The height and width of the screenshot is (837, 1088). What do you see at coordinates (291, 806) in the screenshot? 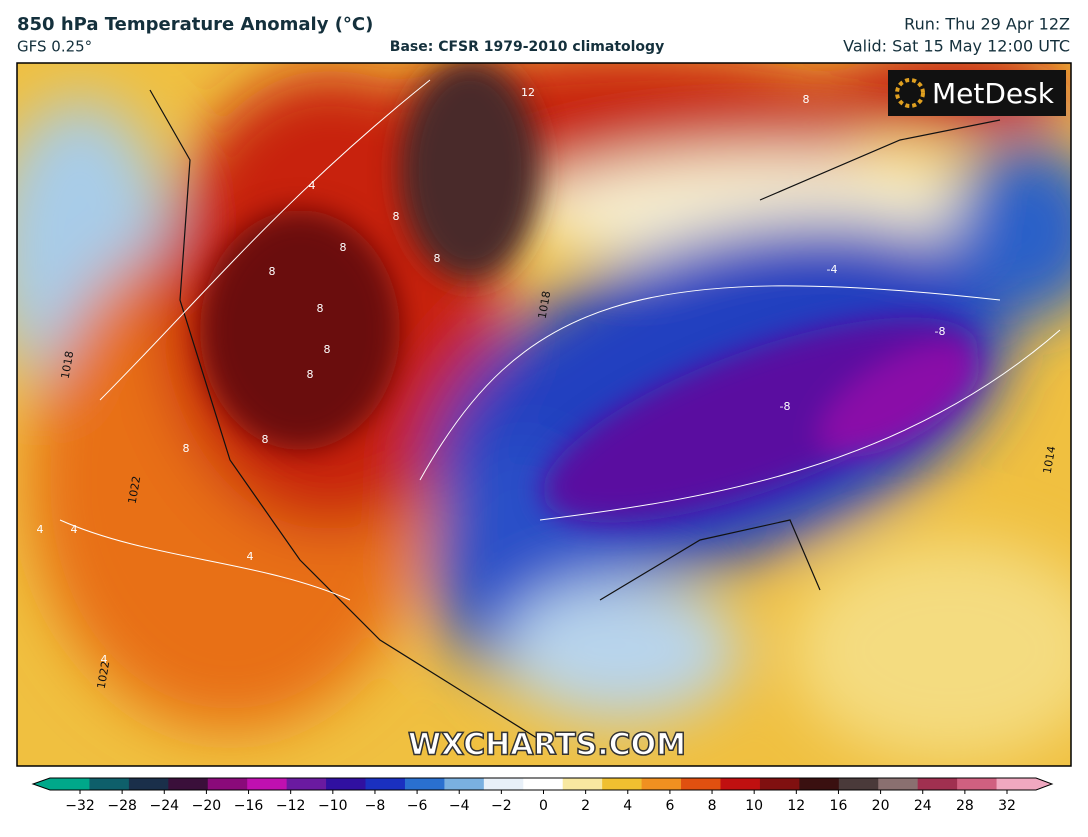
I see `colorbar-tick-label: −12` at bounding box center [291, 806].